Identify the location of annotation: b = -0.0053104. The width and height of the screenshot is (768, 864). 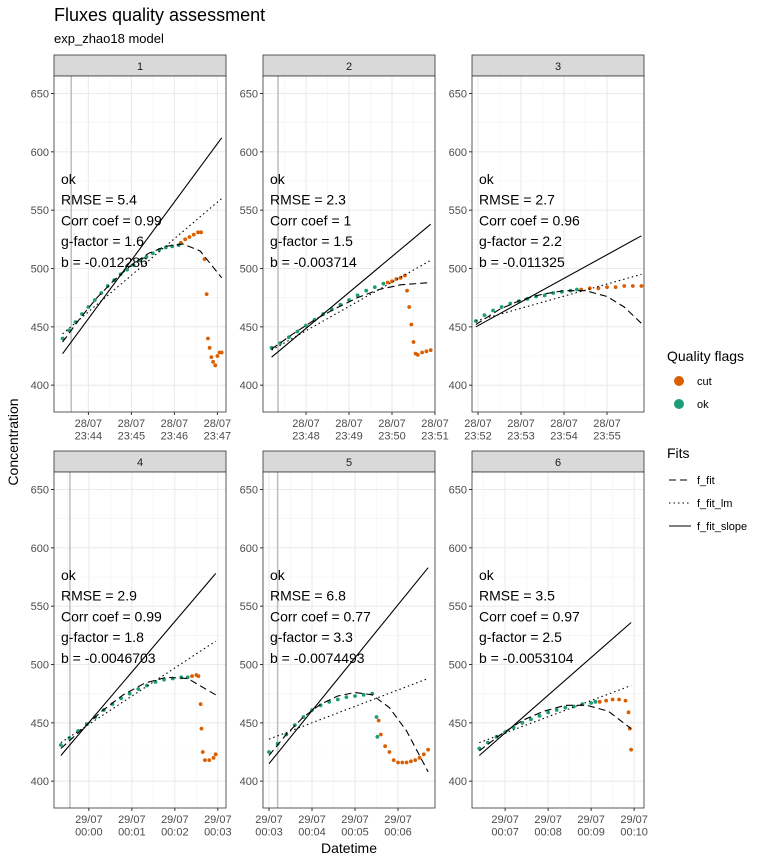
(526, 658).